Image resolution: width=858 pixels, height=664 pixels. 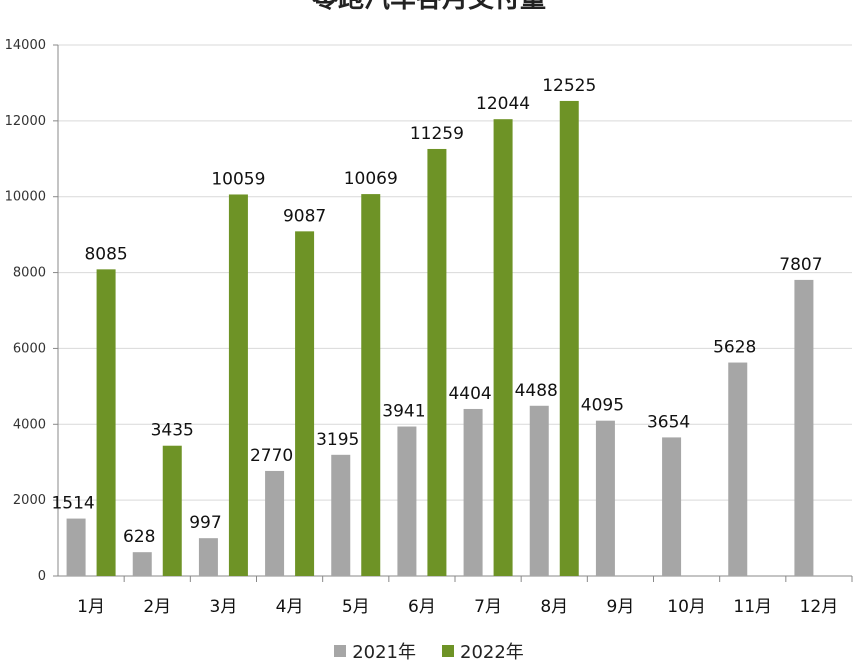 What do you see at coordinates (139, 537) in the screenshot?
I see `data-label: 628` at bounding box center [139, 537].